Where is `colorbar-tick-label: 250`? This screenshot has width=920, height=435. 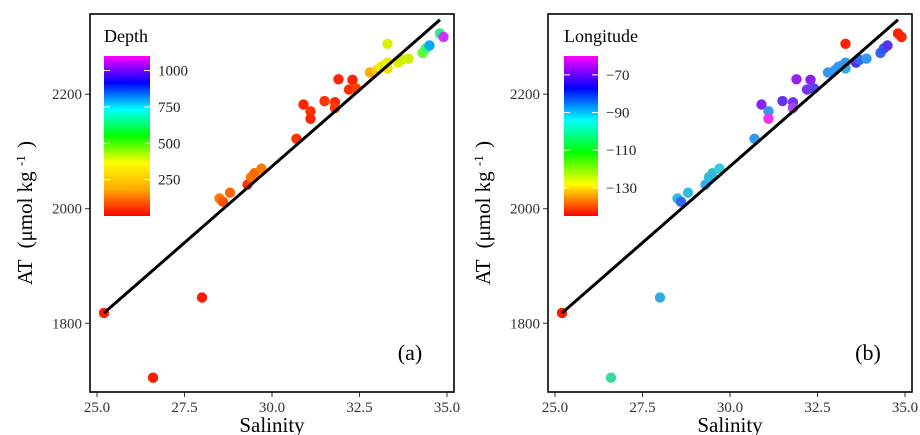
colorbar-tick-label: 250 is located at coordinates (169, 181).